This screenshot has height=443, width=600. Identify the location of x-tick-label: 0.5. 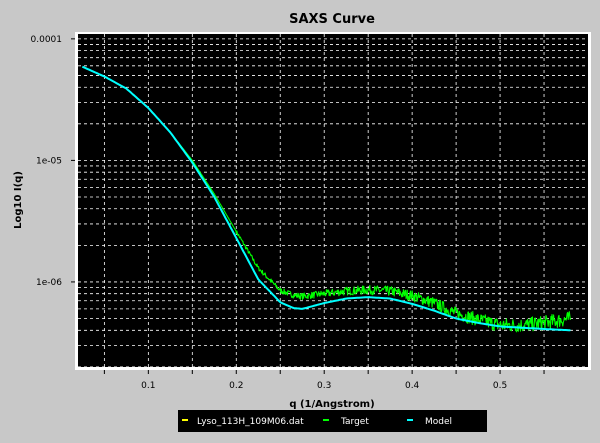
(500, 386).